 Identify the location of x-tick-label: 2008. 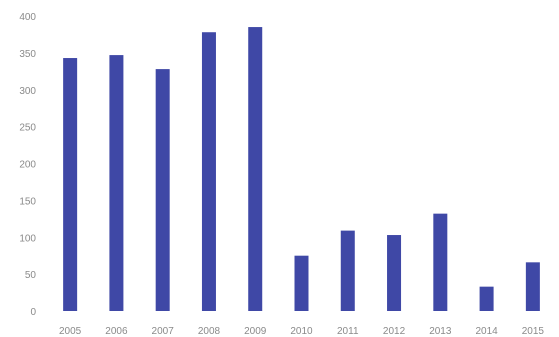
(209, 331).